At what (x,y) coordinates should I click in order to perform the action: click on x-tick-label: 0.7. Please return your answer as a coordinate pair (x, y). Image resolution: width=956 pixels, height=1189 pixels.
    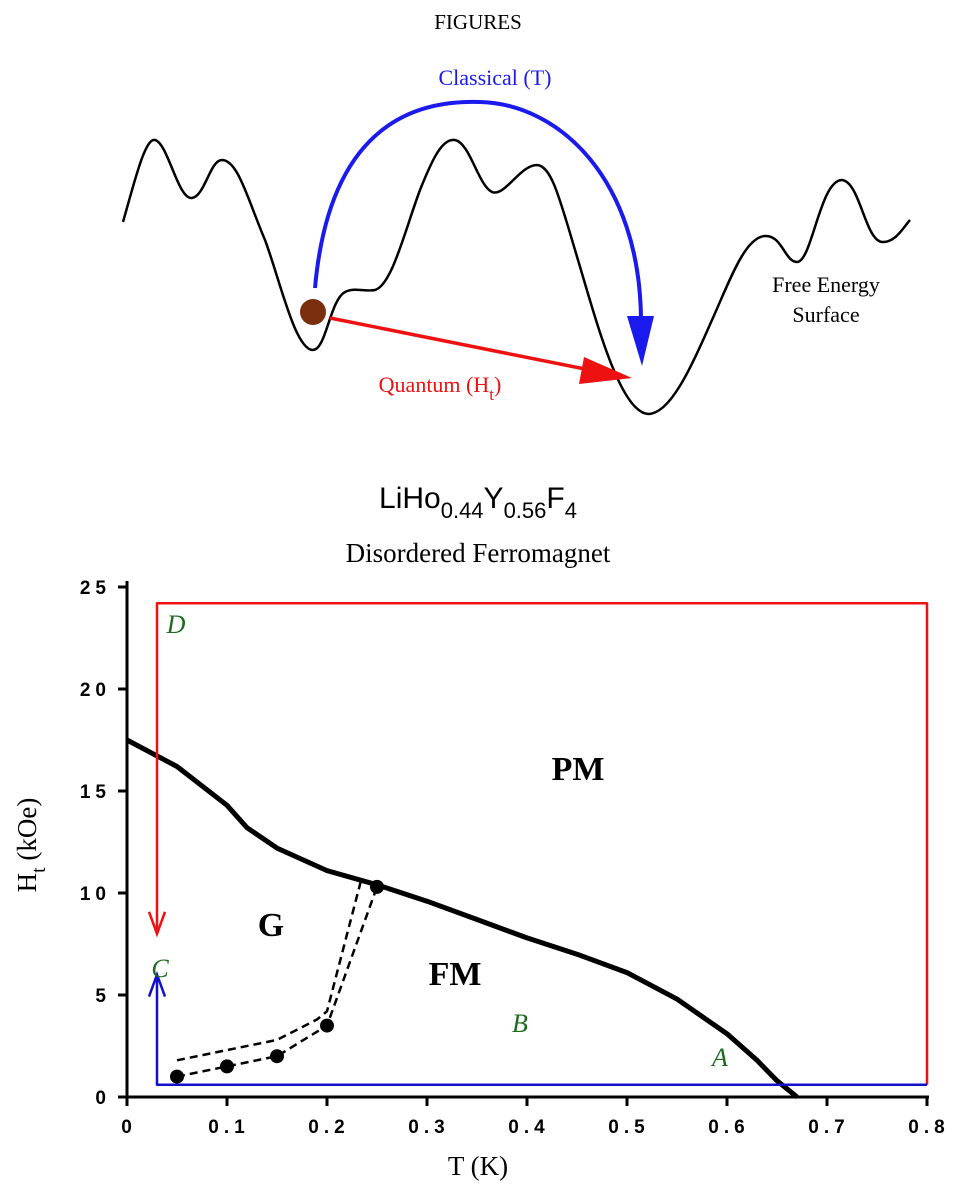
    Looking at the image, I should click on (828, 1127).